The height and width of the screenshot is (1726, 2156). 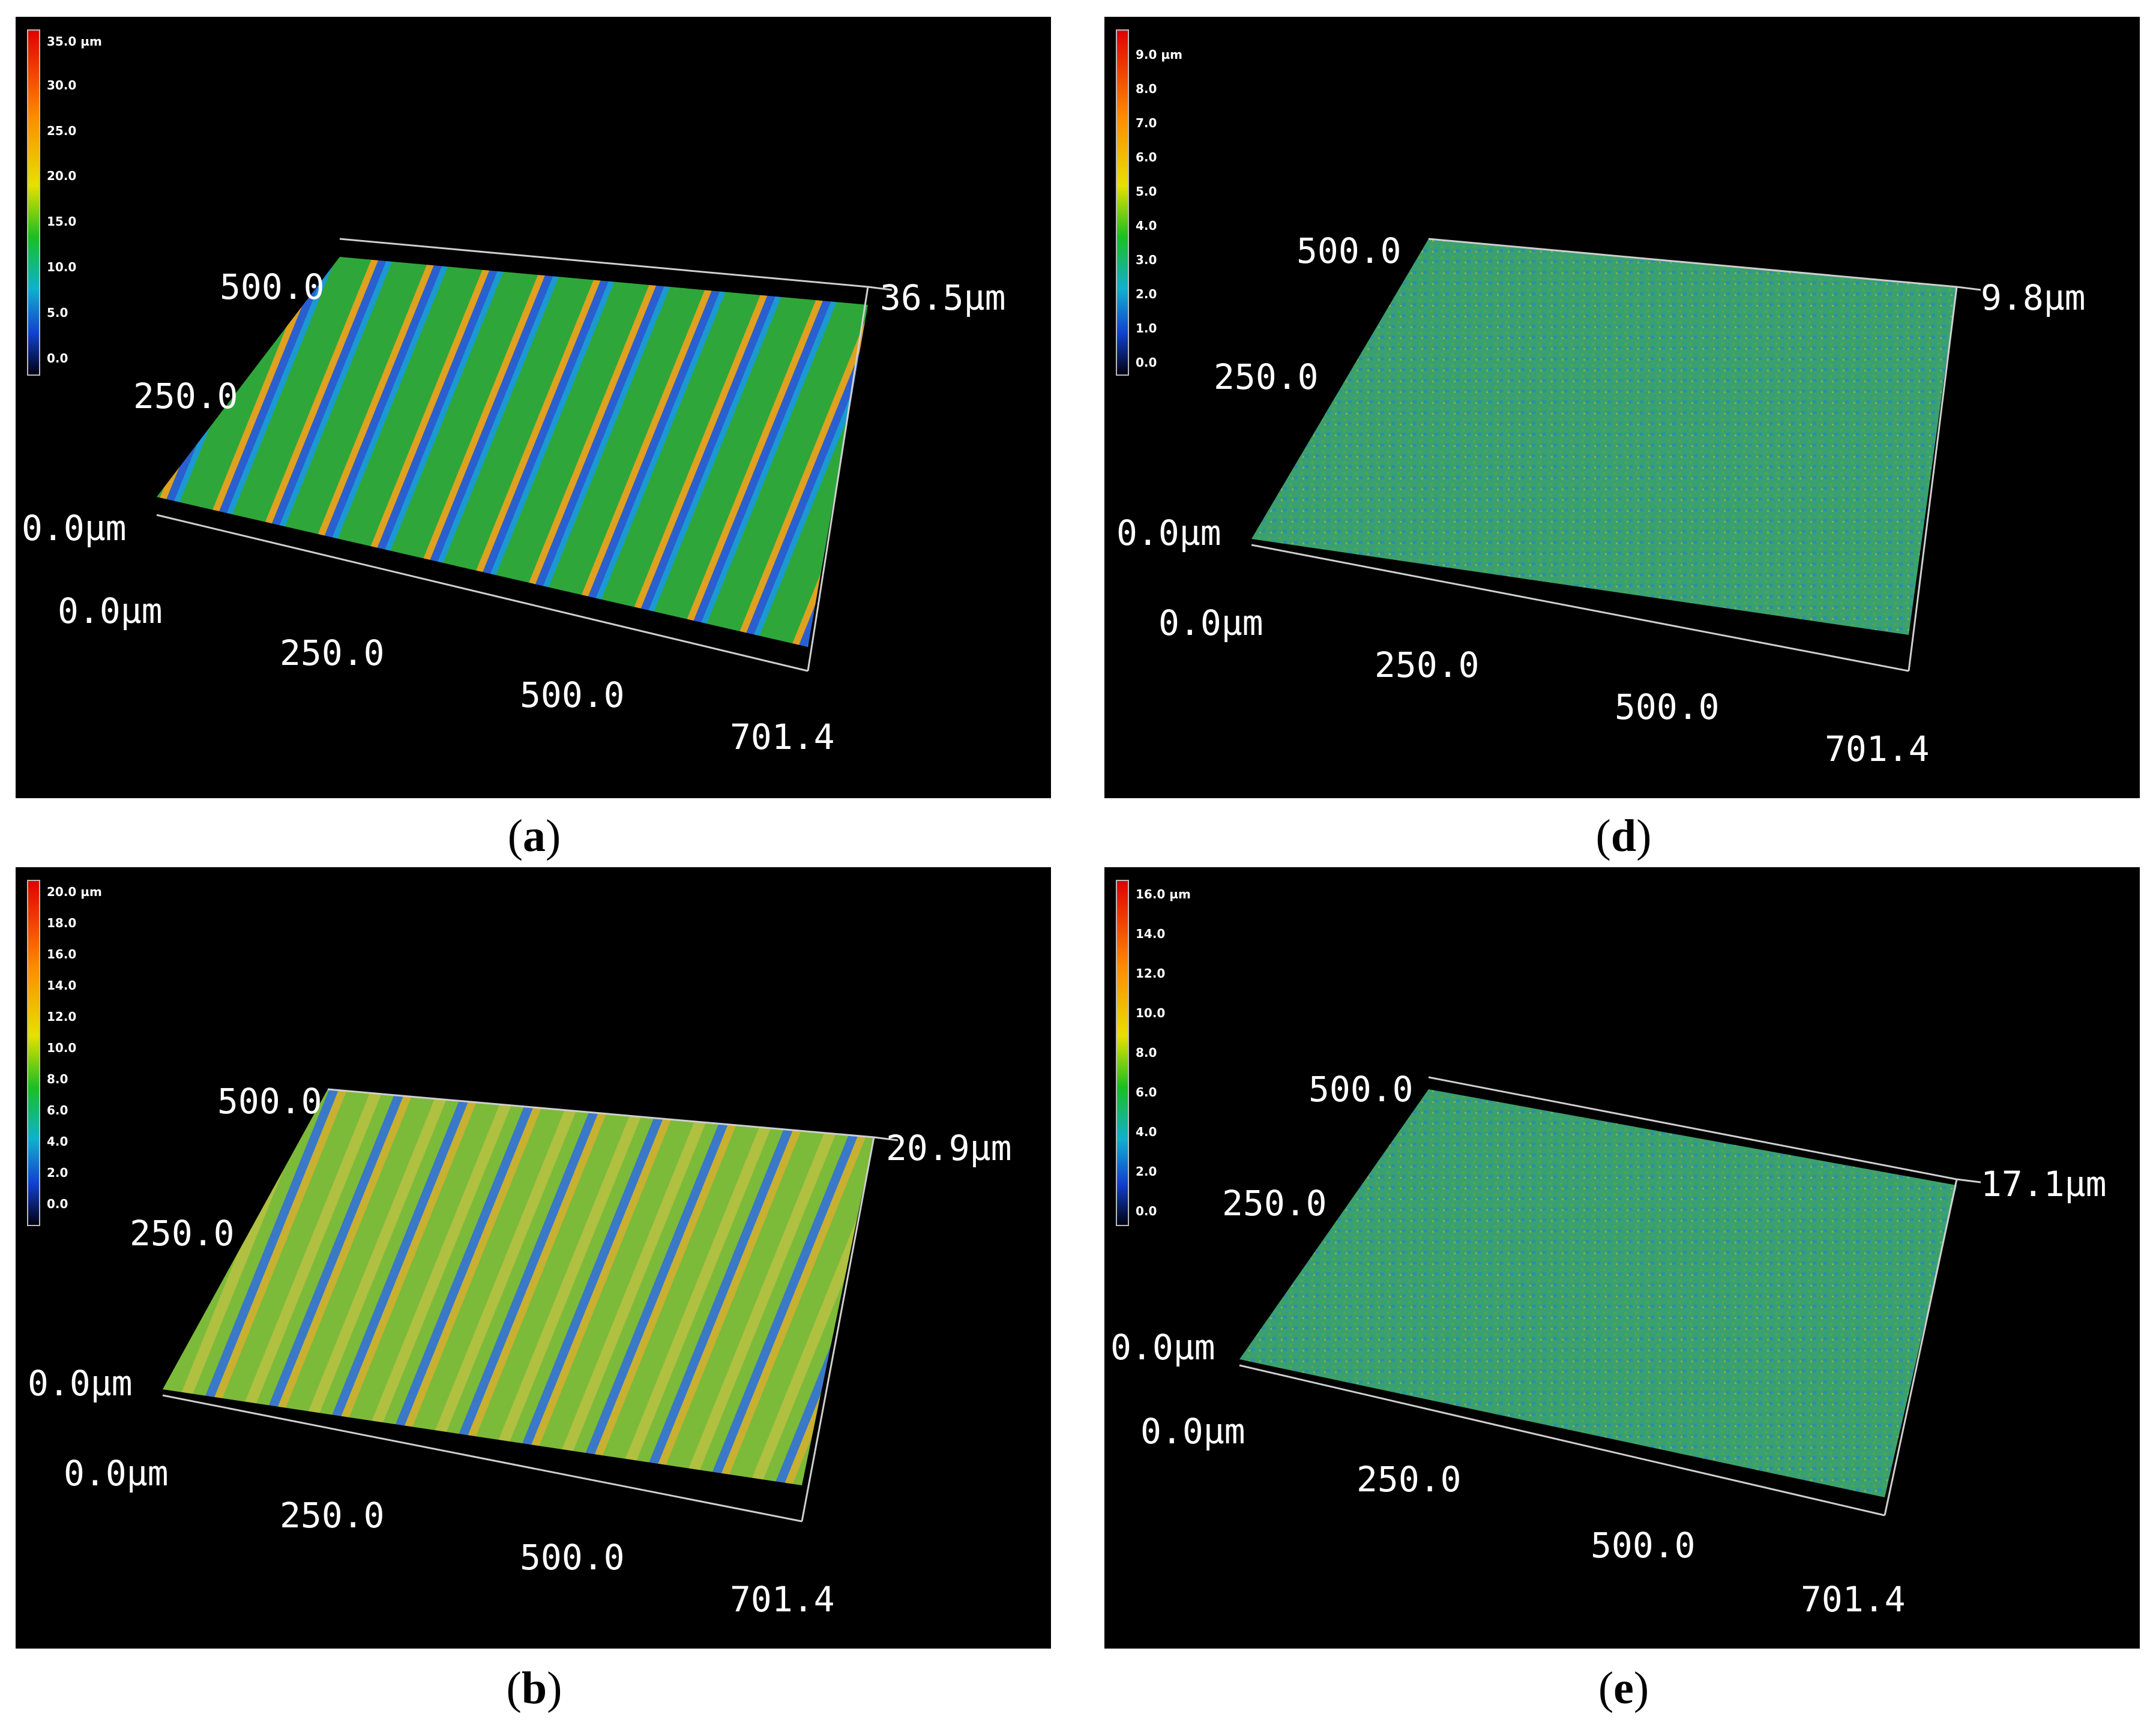 What do you see at coordinates (61, 954) in the screenshot?
I see `colorbar-label: 16.0` at bounding box center [61, 954].